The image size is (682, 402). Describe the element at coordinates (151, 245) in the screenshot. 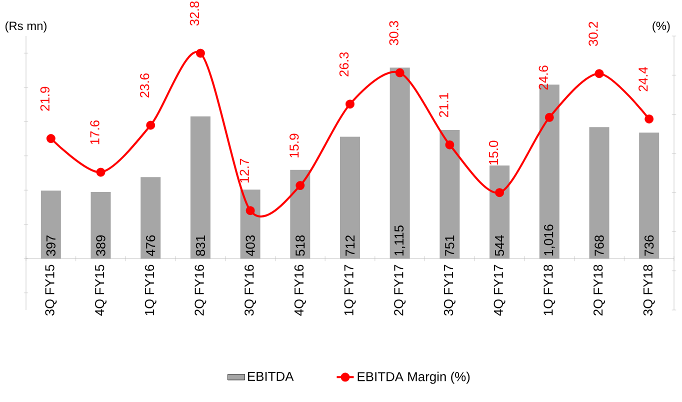

I see `data-label: 476` at that location.